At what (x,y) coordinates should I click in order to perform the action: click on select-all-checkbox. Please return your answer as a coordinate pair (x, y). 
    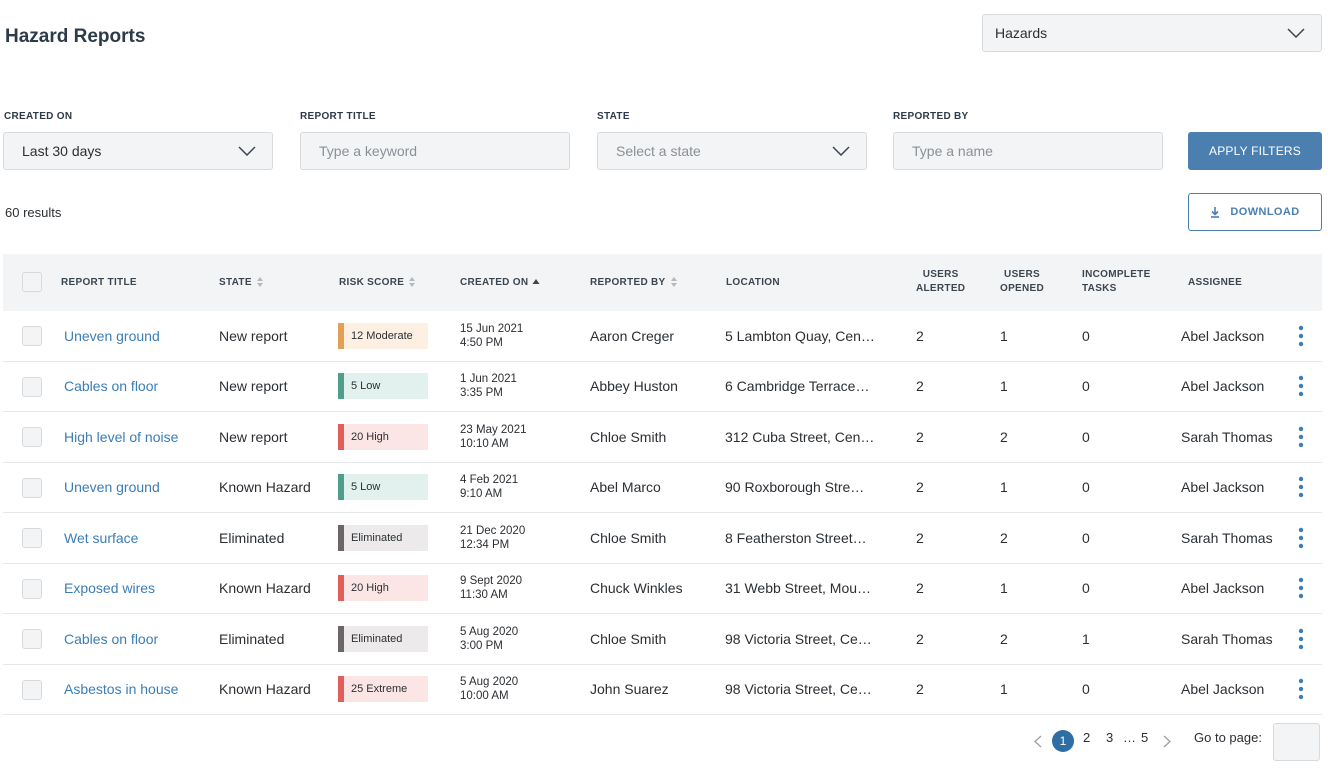
    Looking at the image, I should click on (32, 282).